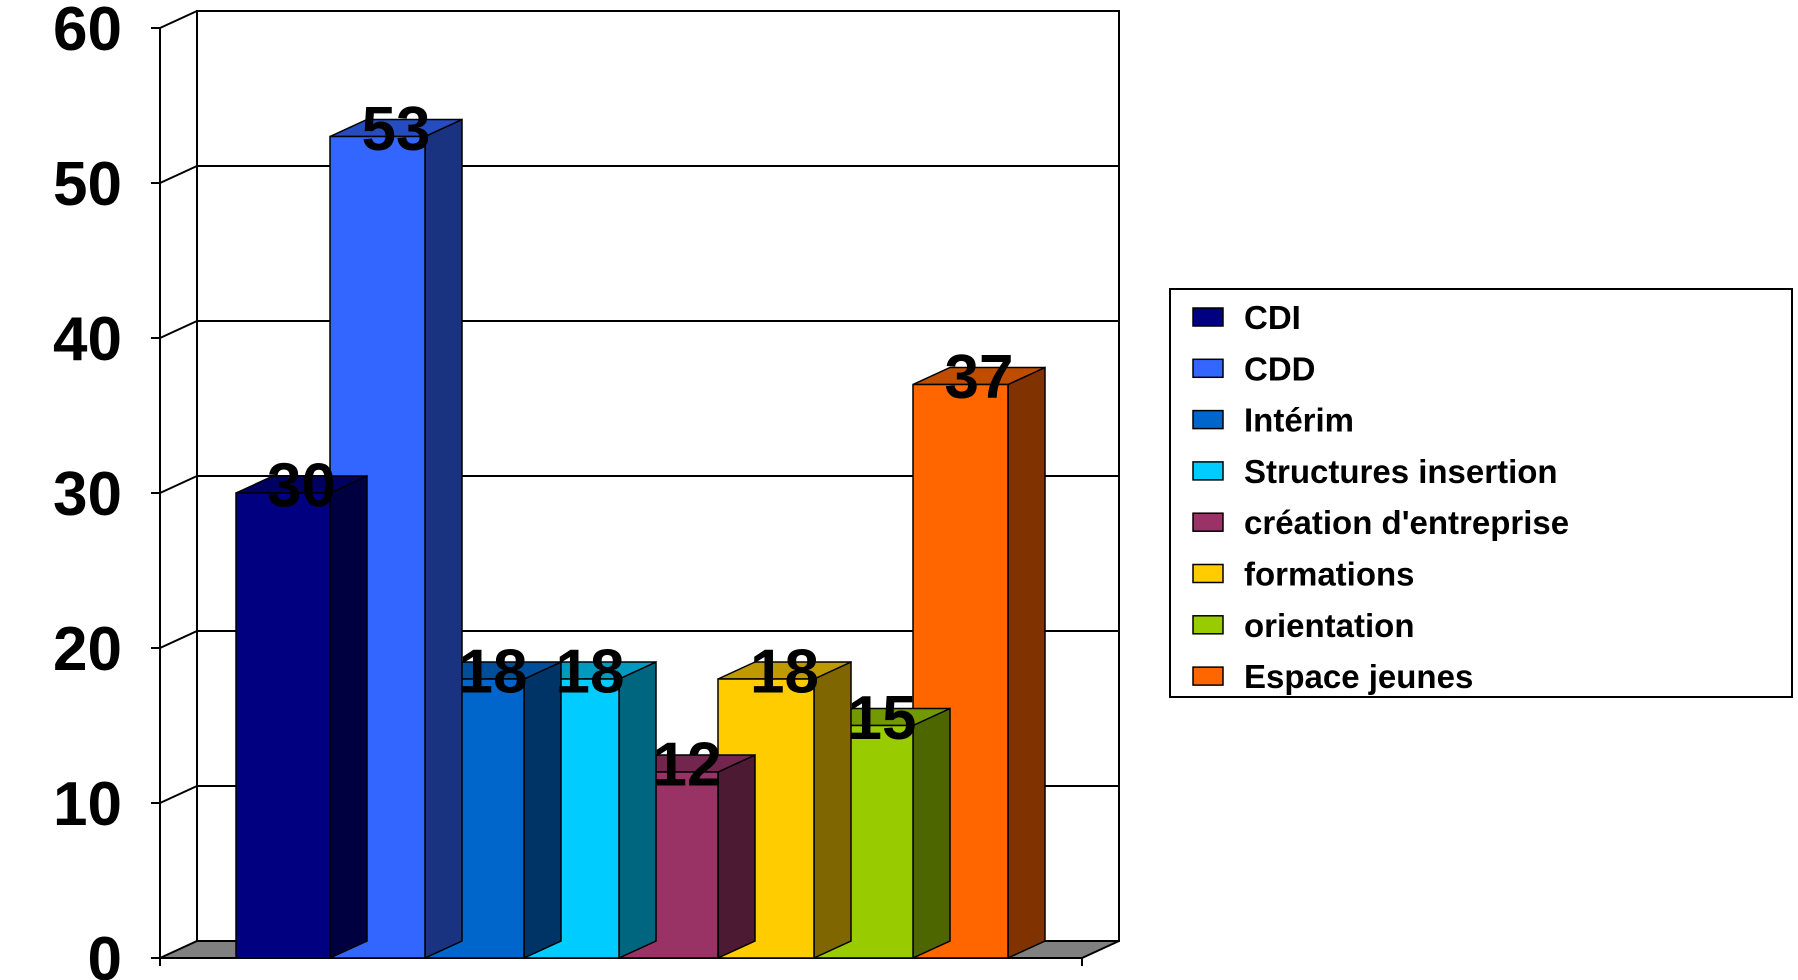 Image resolution: width=1798 pixels, height=980 pixels. What do you see at coordinates (493, 672) in the screenshot?
I see `data-label-2: 18` at bounding box center [493, 672].